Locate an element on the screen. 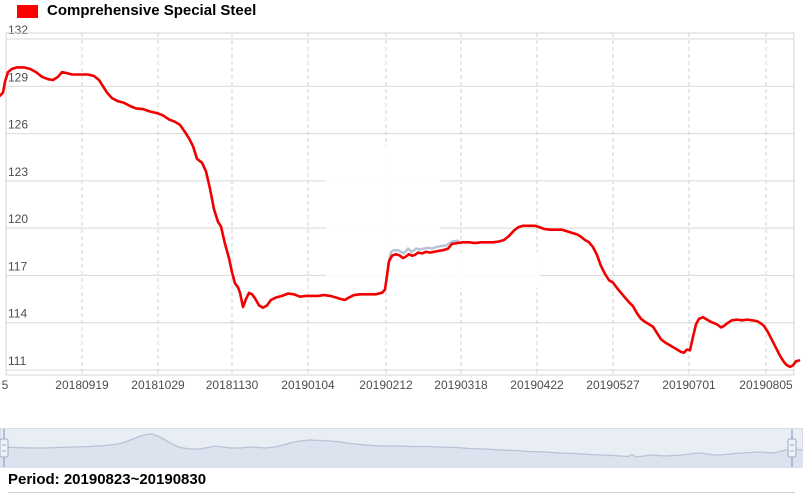  navigator-handle-right is located at coordinates (792, 448).